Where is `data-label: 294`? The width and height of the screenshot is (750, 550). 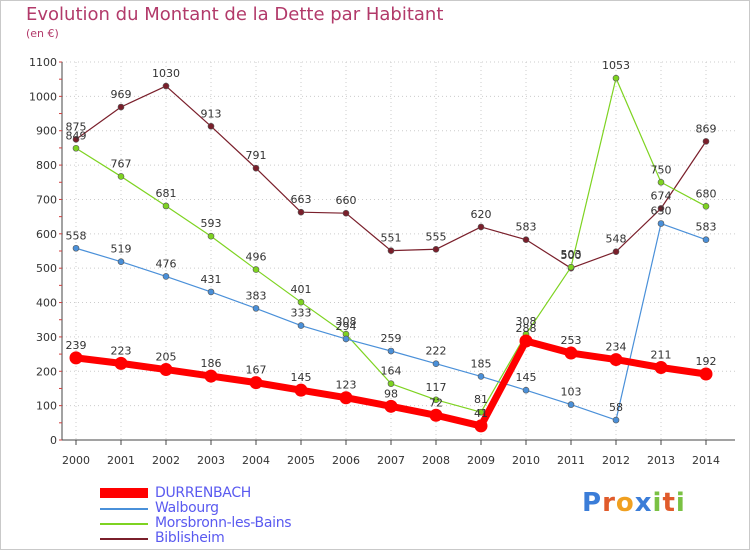
data-label: 294 is located at coordinates (346, 326).